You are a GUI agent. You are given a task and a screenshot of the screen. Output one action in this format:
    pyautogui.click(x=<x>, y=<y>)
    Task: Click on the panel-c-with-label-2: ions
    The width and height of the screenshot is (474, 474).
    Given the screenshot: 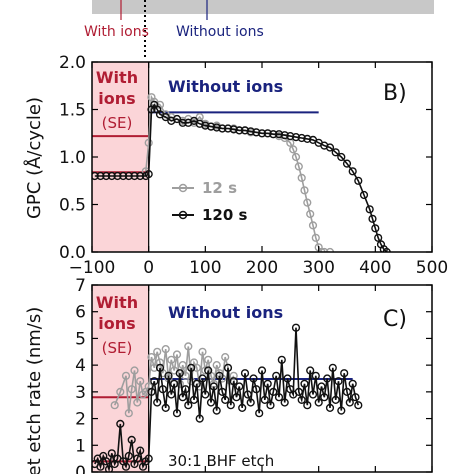 What is the action you would take?
    pyautogui.click(x=116, y=323)
    